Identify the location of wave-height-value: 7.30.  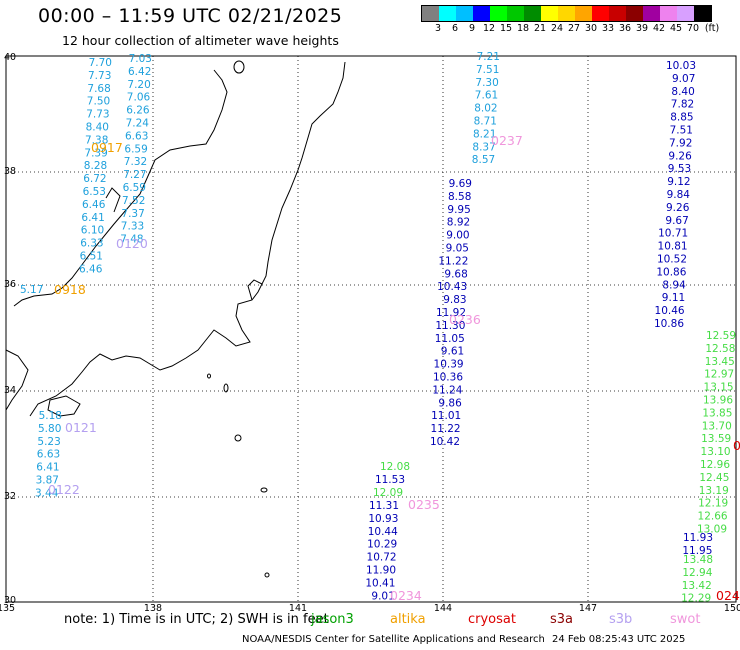
(486, 83).